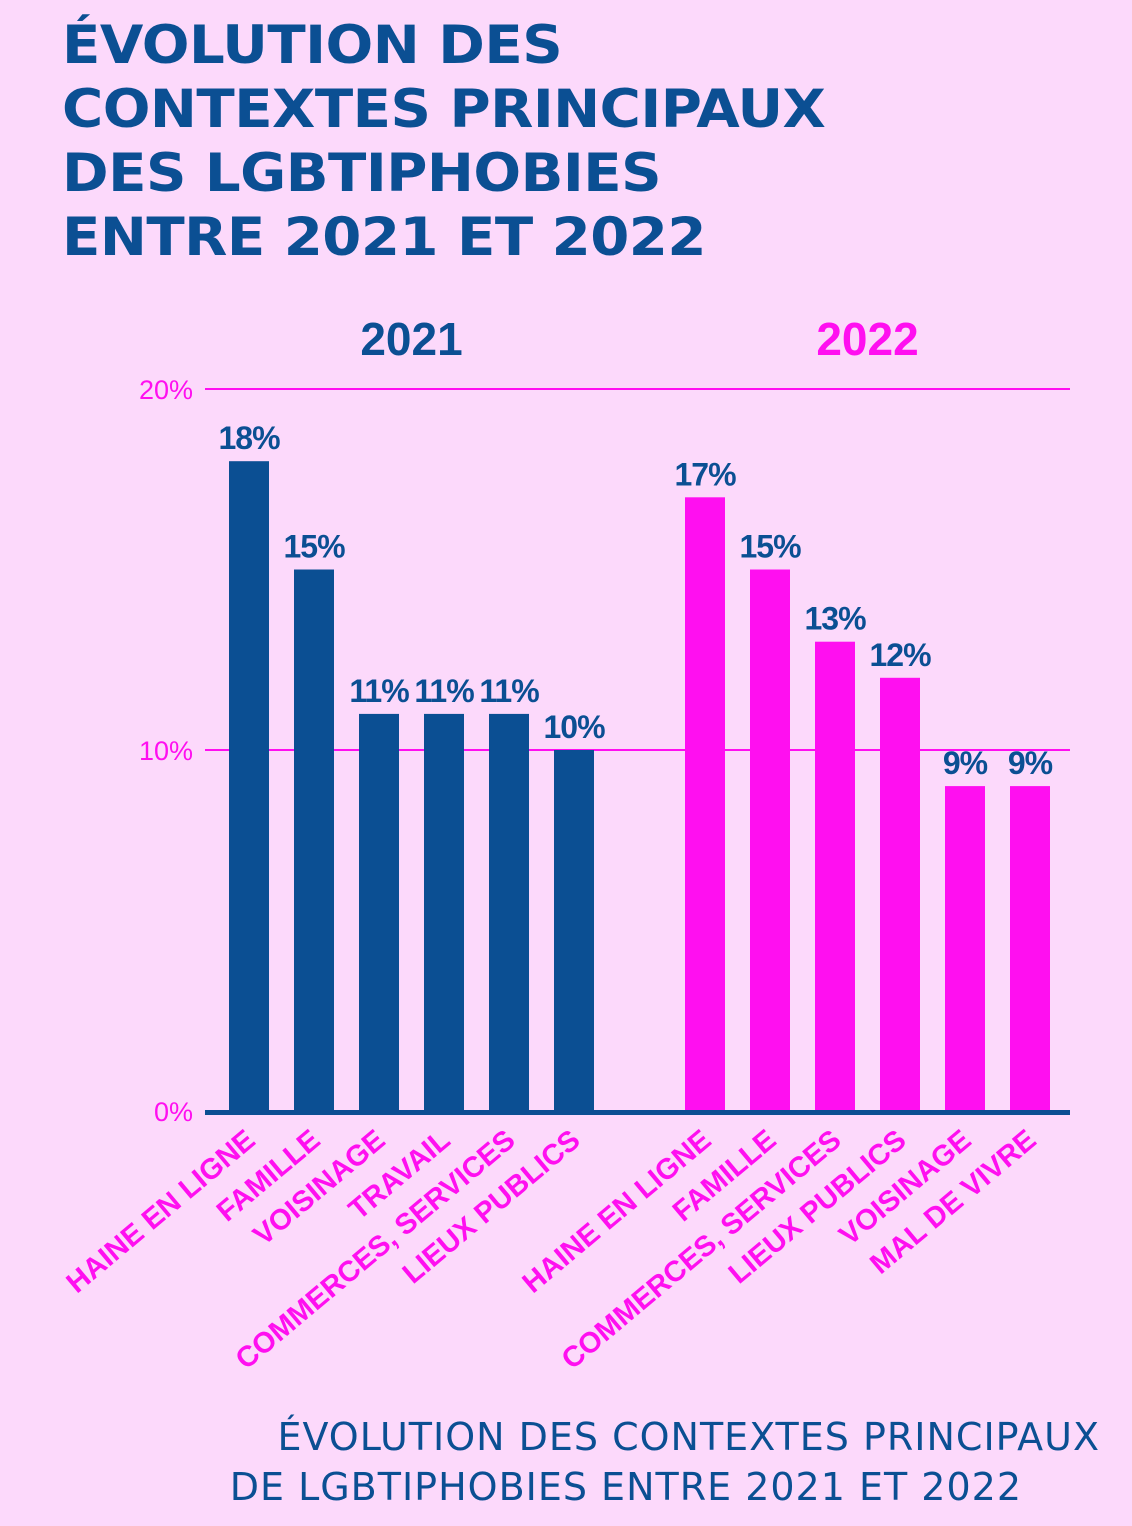  What do you see at coordinates (249, 438) in the screenshot?
I see `value-label: 18%` at bounding box center [249, 438].